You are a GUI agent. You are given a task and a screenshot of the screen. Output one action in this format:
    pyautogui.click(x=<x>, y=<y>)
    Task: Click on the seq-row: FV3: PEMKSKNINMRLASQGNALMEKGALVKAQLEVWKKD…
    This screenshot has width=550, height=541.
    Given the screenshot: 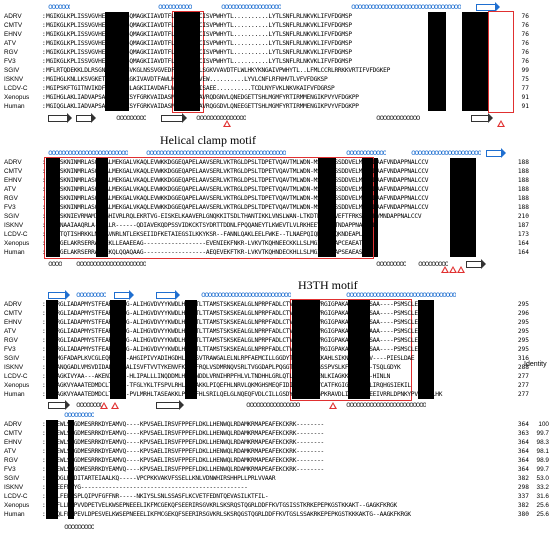 What is the action you would take?
    pyautogui.click(x=266, y=207)
    